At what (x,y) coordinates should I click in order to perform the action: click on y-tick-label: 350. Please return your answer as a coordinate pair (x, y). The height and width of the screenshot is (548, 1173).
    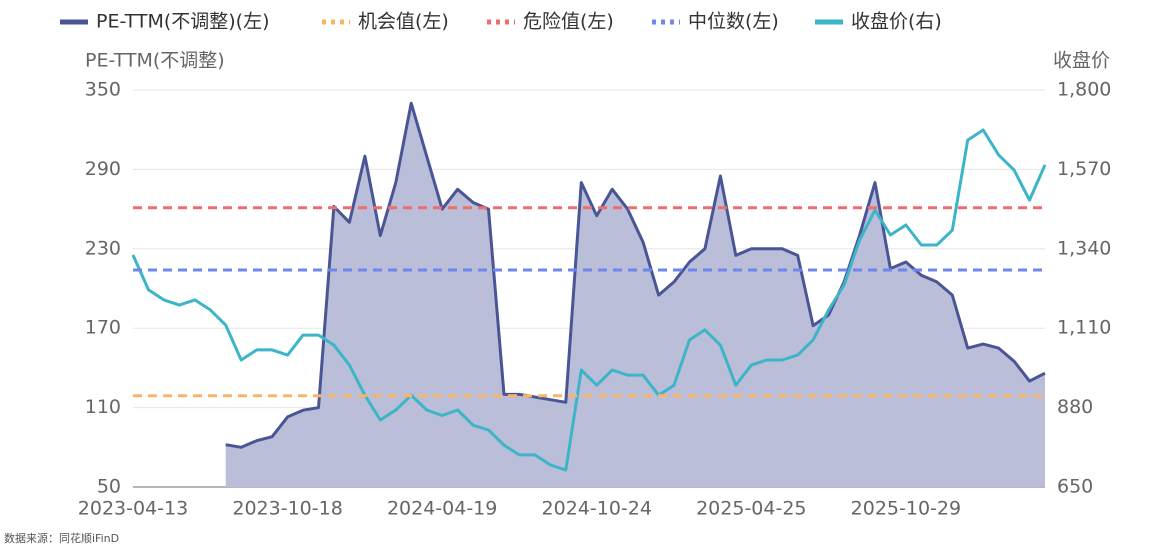
    Looking at the image, I should click on (103, 90).